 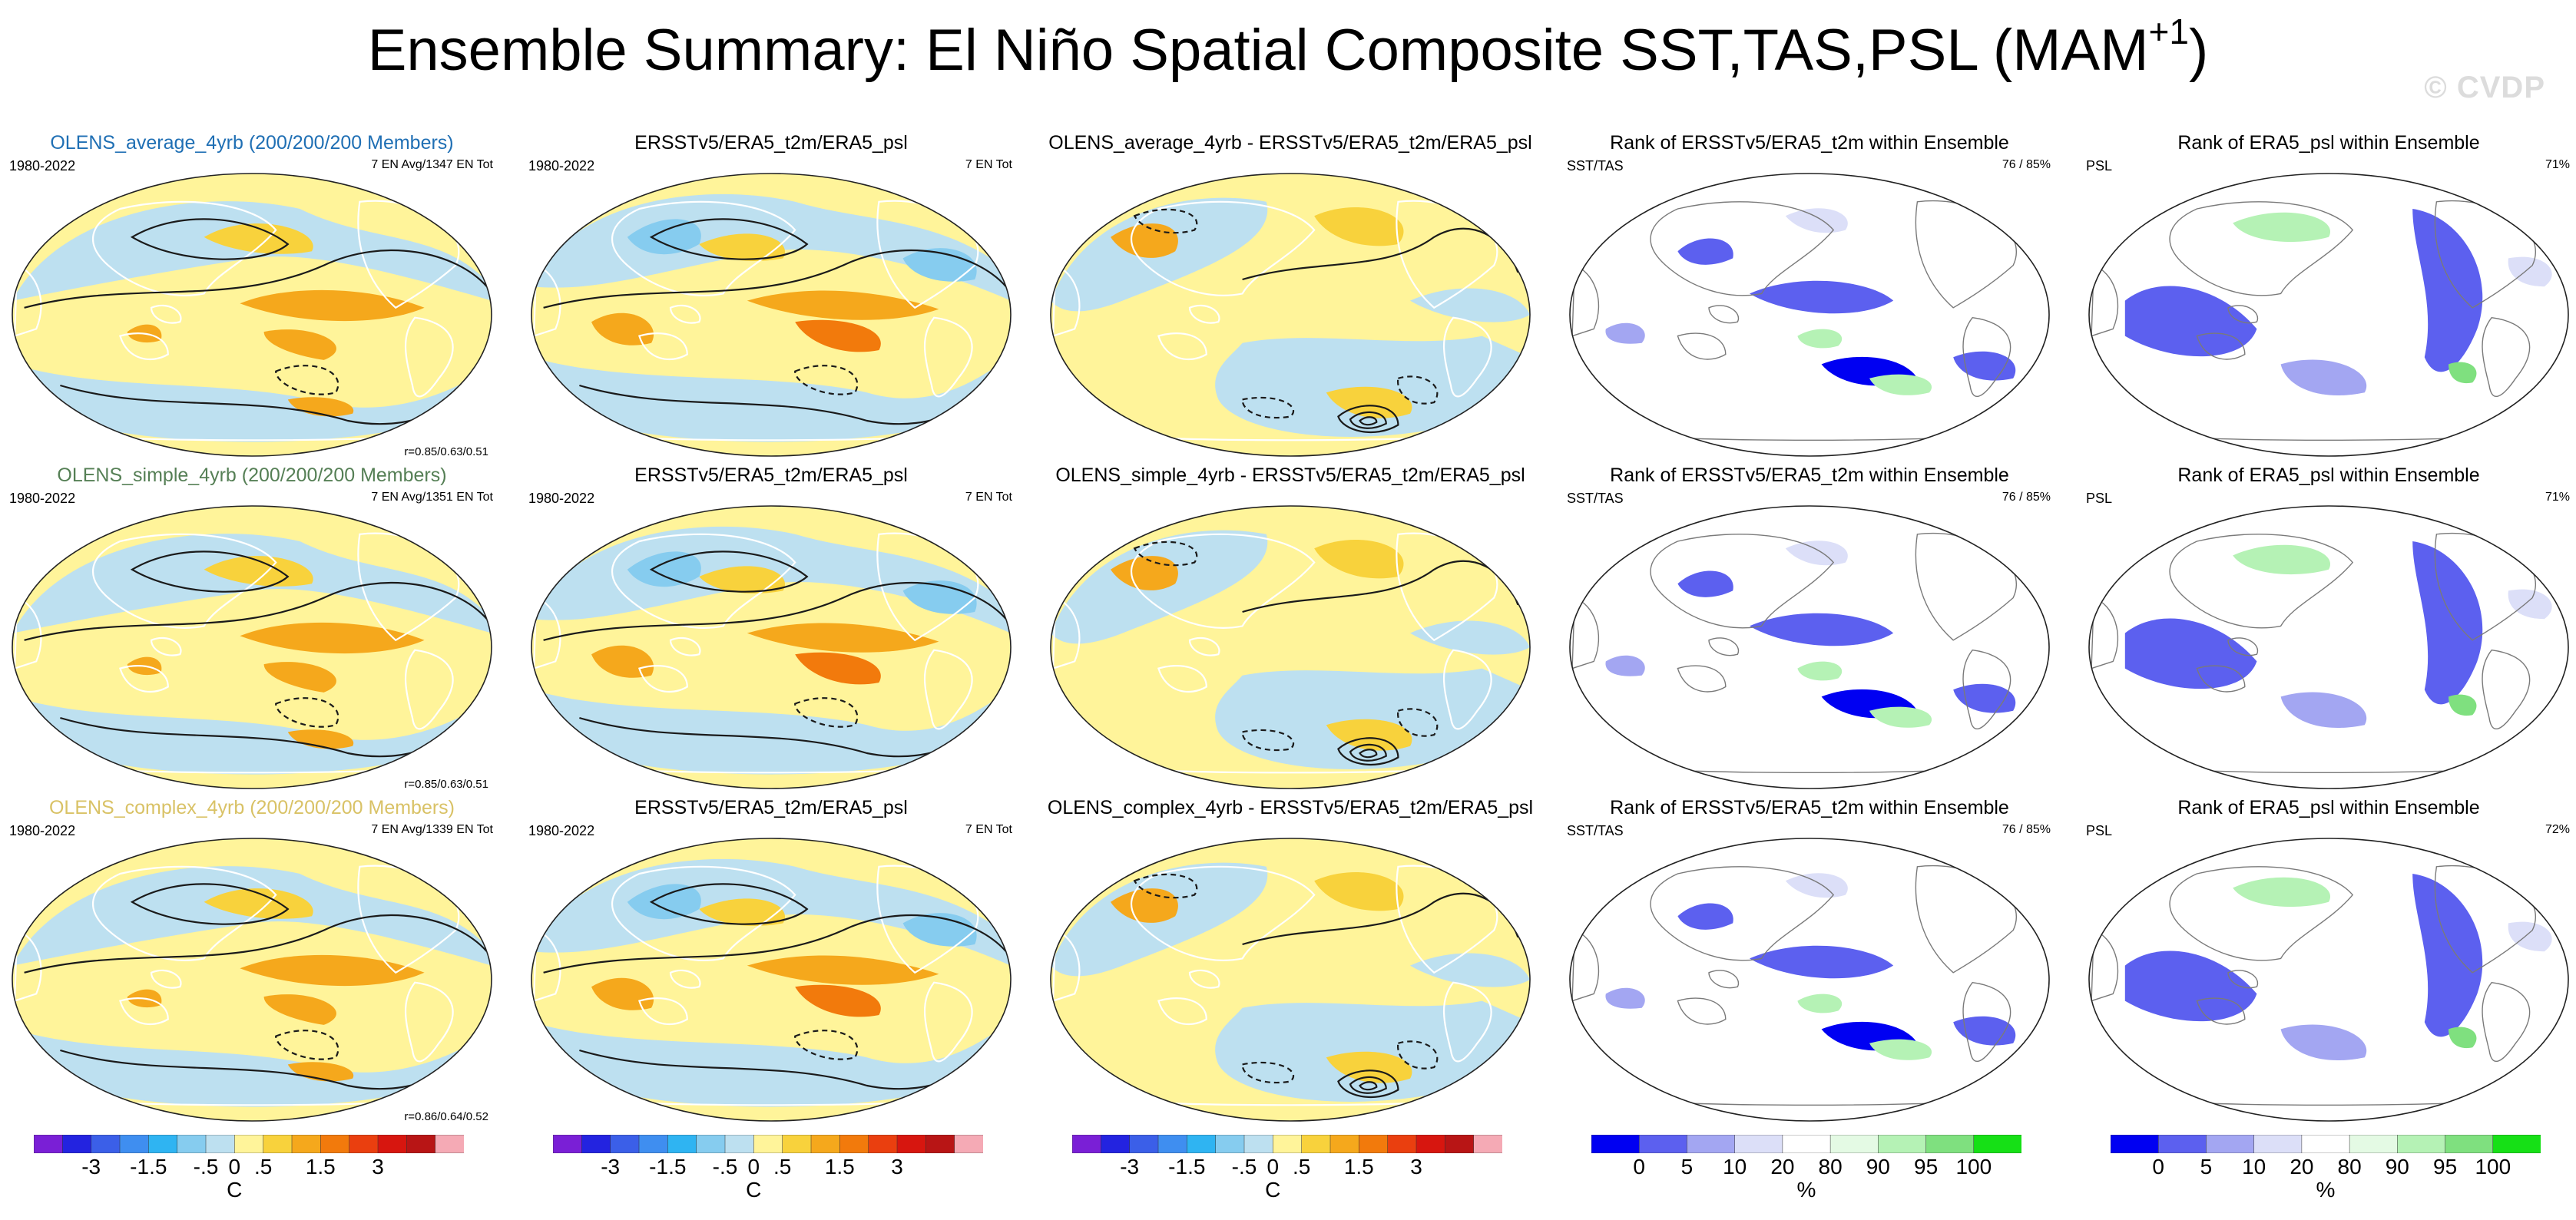 I want to click on figure-title-close: ), so click(x=2198, y=50).